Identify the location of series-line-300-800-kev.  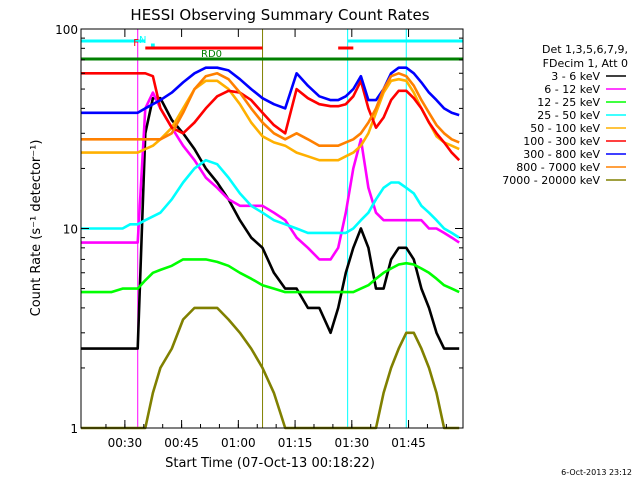
(270, 91).